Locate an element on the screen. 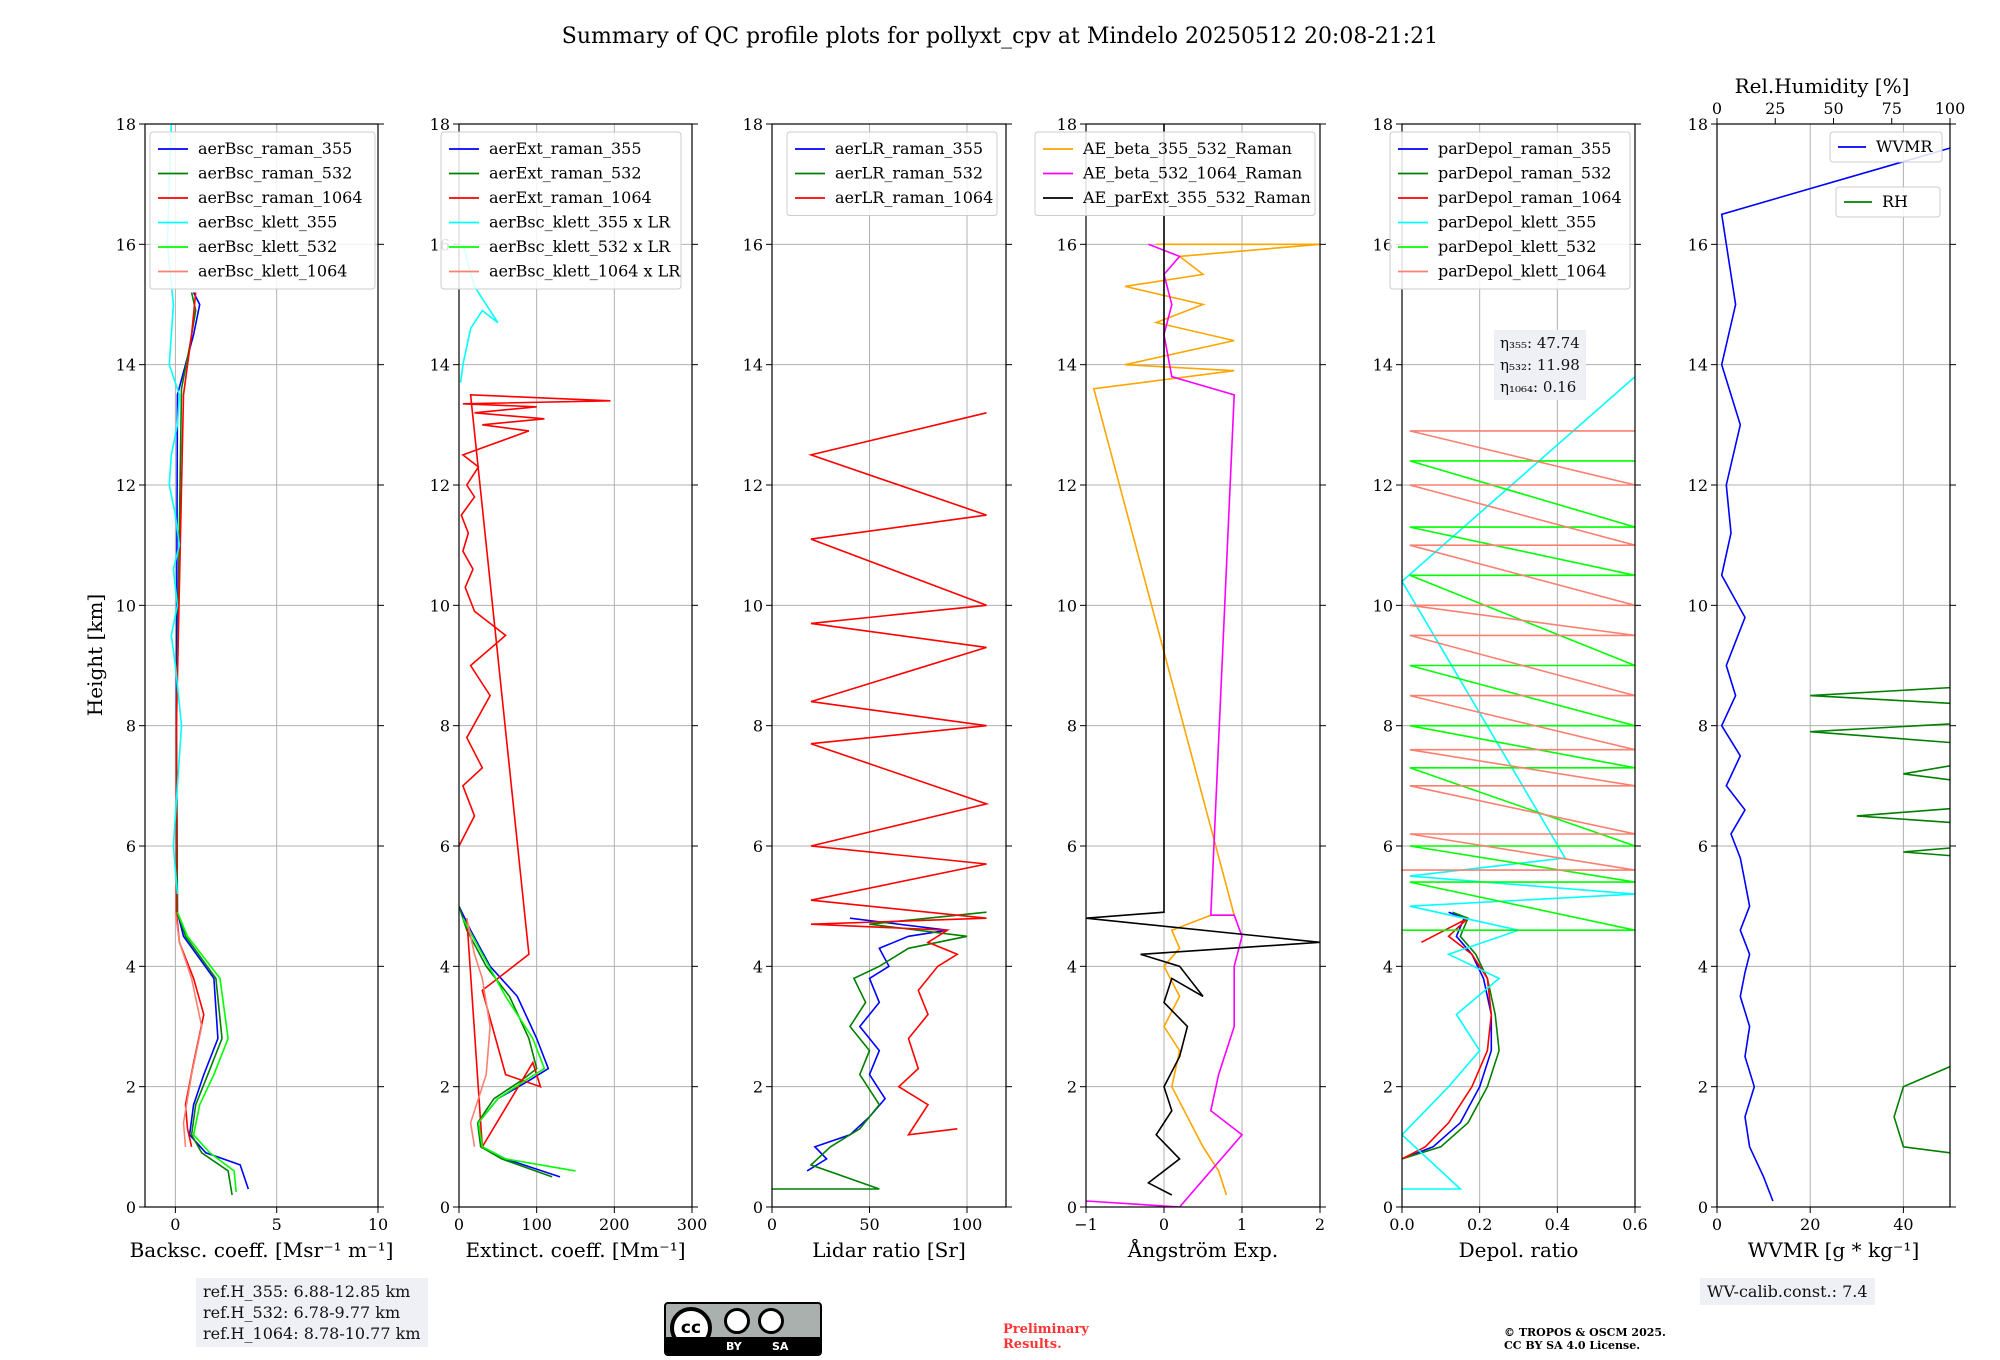 The height and width of the screenshot is (1360, 2000). xtick-label-2: 10 is located at coordinates (378, 1224).